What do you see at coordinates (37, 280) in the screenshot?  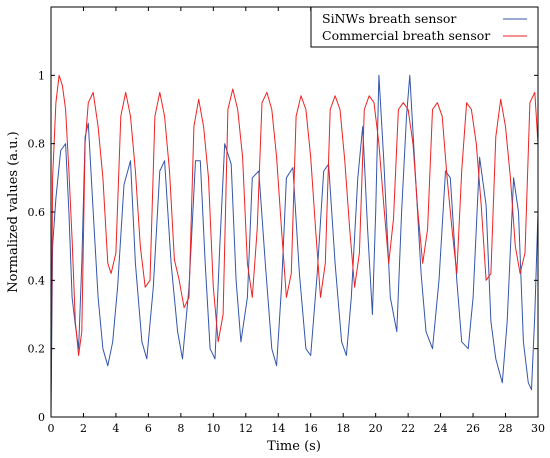 I see `y-tick-label: 0.4` at bounding box center [37, 280].